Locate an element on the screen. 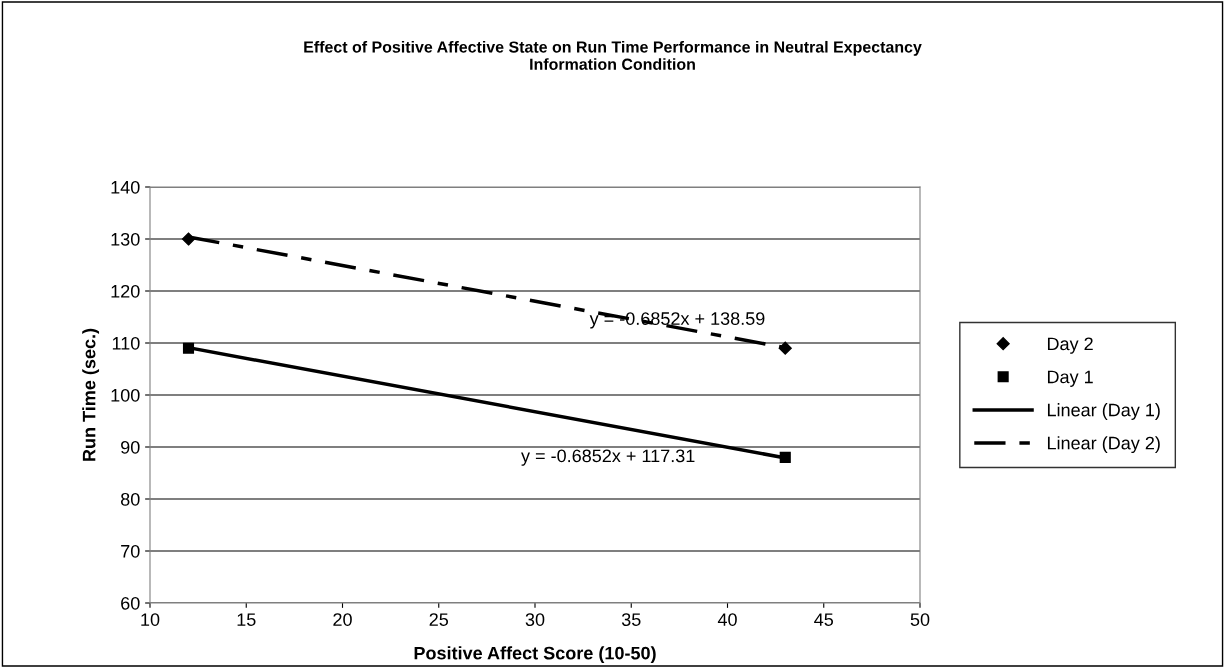 This screenshot has width=1225, height=668. x-tick-label: 25 is located at coordinates (439, 619).